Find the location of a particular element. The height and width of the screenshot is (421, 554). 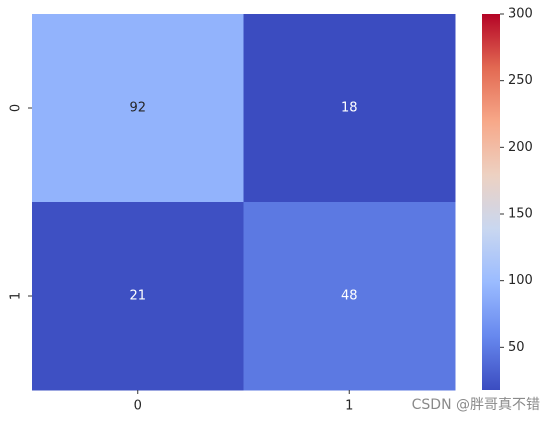

colorbar-tick-label: 100 is located at coordinates (520, 280).